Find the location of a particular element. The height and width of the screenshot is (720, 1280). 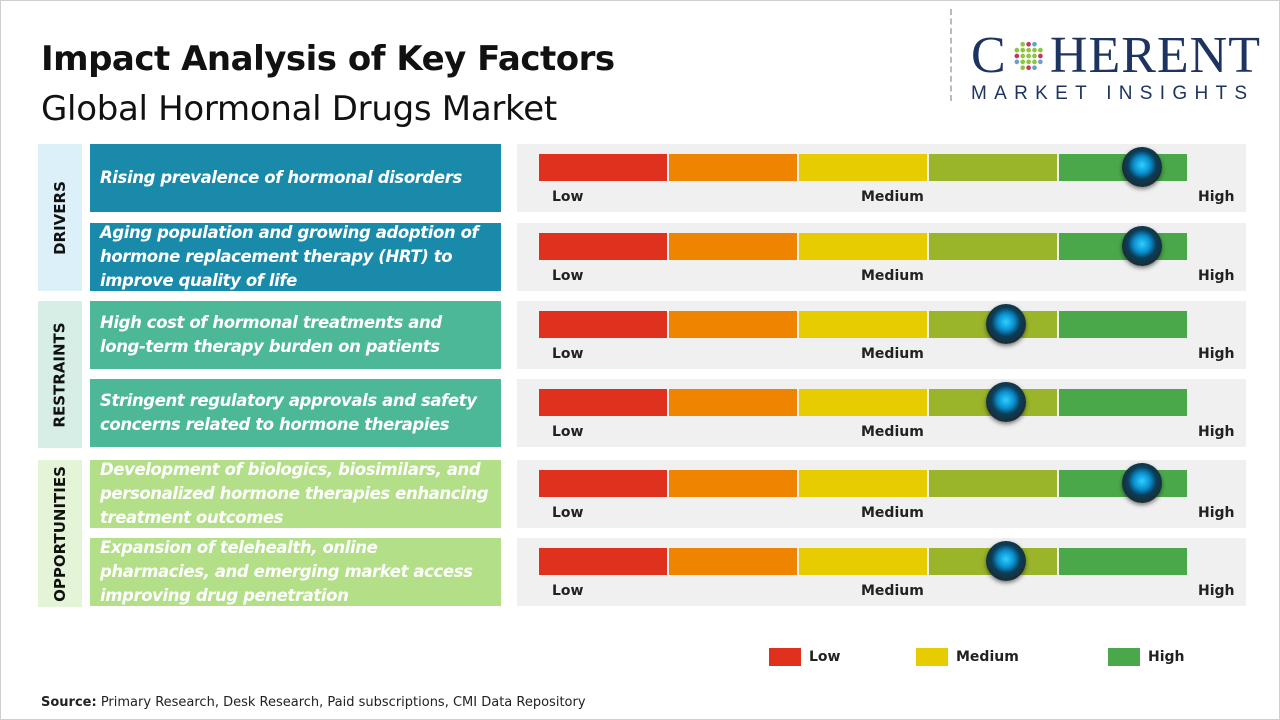

legend-swatch-high is located at coordinates (1124, 657).